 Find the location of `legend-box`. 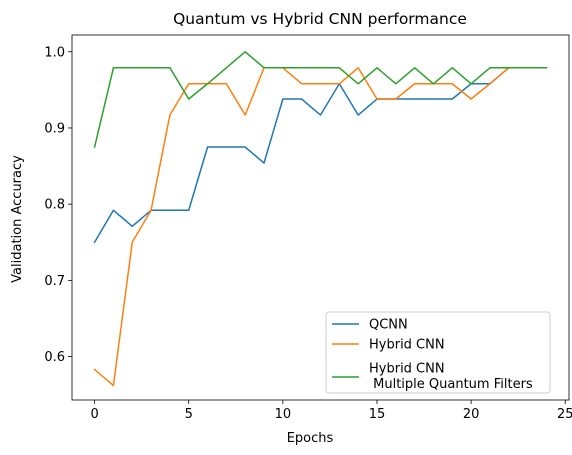

legend-box is located at coordinates (438, 352).